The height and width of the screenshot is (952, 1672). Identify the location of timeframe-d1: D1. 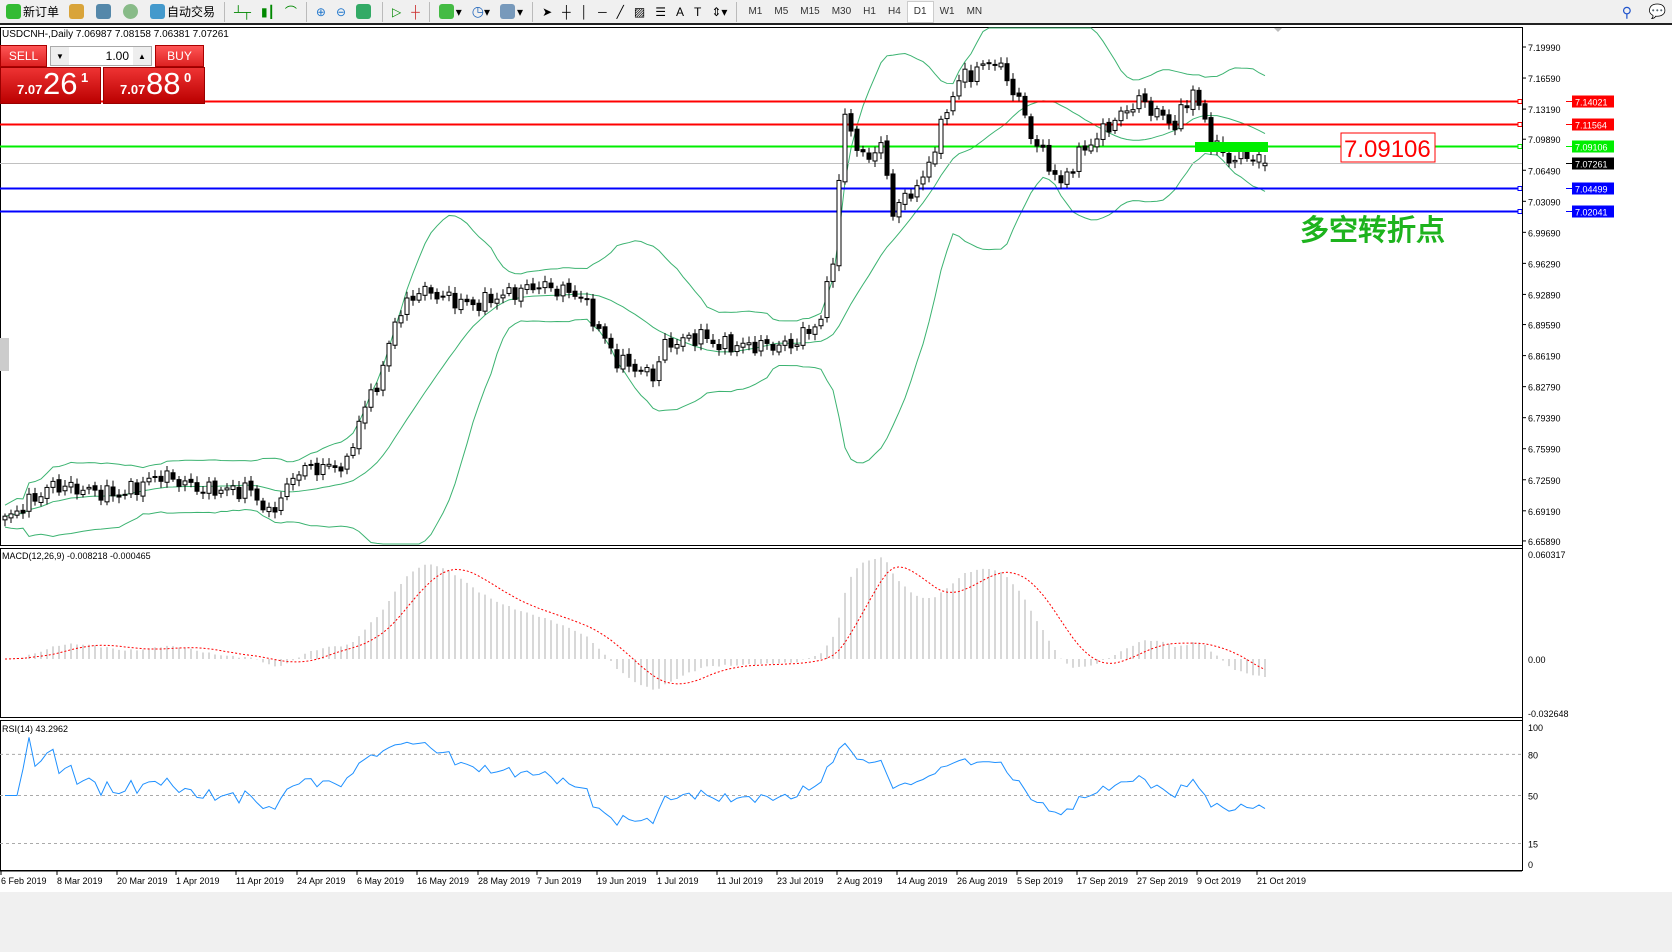
(920, 11).